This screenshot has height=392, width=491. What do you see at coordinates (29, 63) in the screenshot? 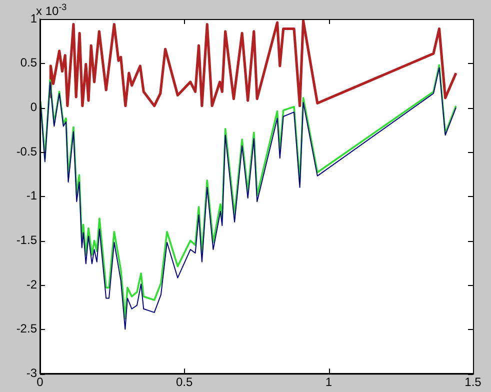
I see `y-tick-label: 0.5` at bounding box center [29, 63].